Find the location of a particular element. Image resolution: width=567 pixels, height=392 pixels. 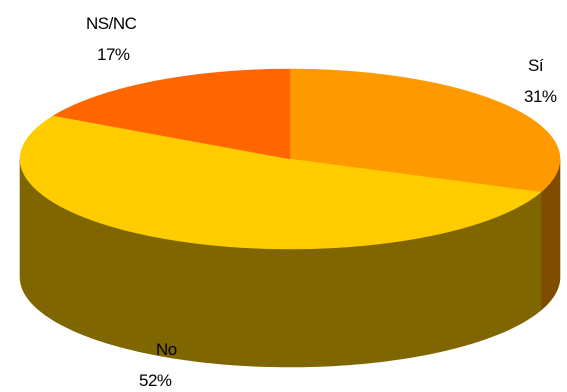

slice-label-ns-nc: NS/NC is located at coordinates (111, 23).